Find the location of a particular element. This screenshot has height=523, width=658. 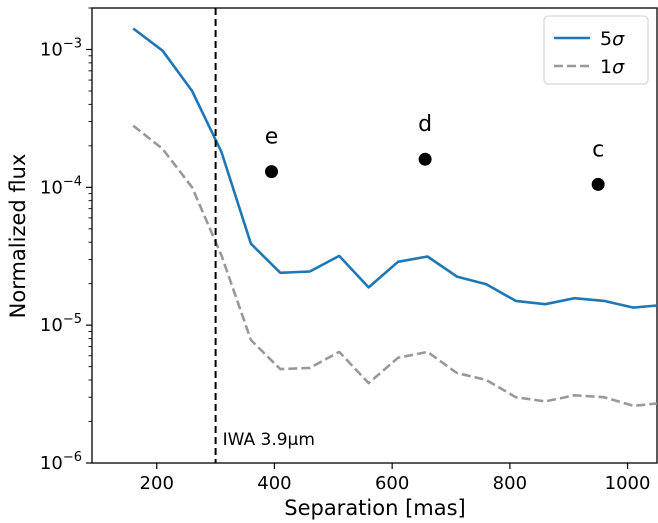

x-tick-label: 400 is located at coordinates (274, 483).